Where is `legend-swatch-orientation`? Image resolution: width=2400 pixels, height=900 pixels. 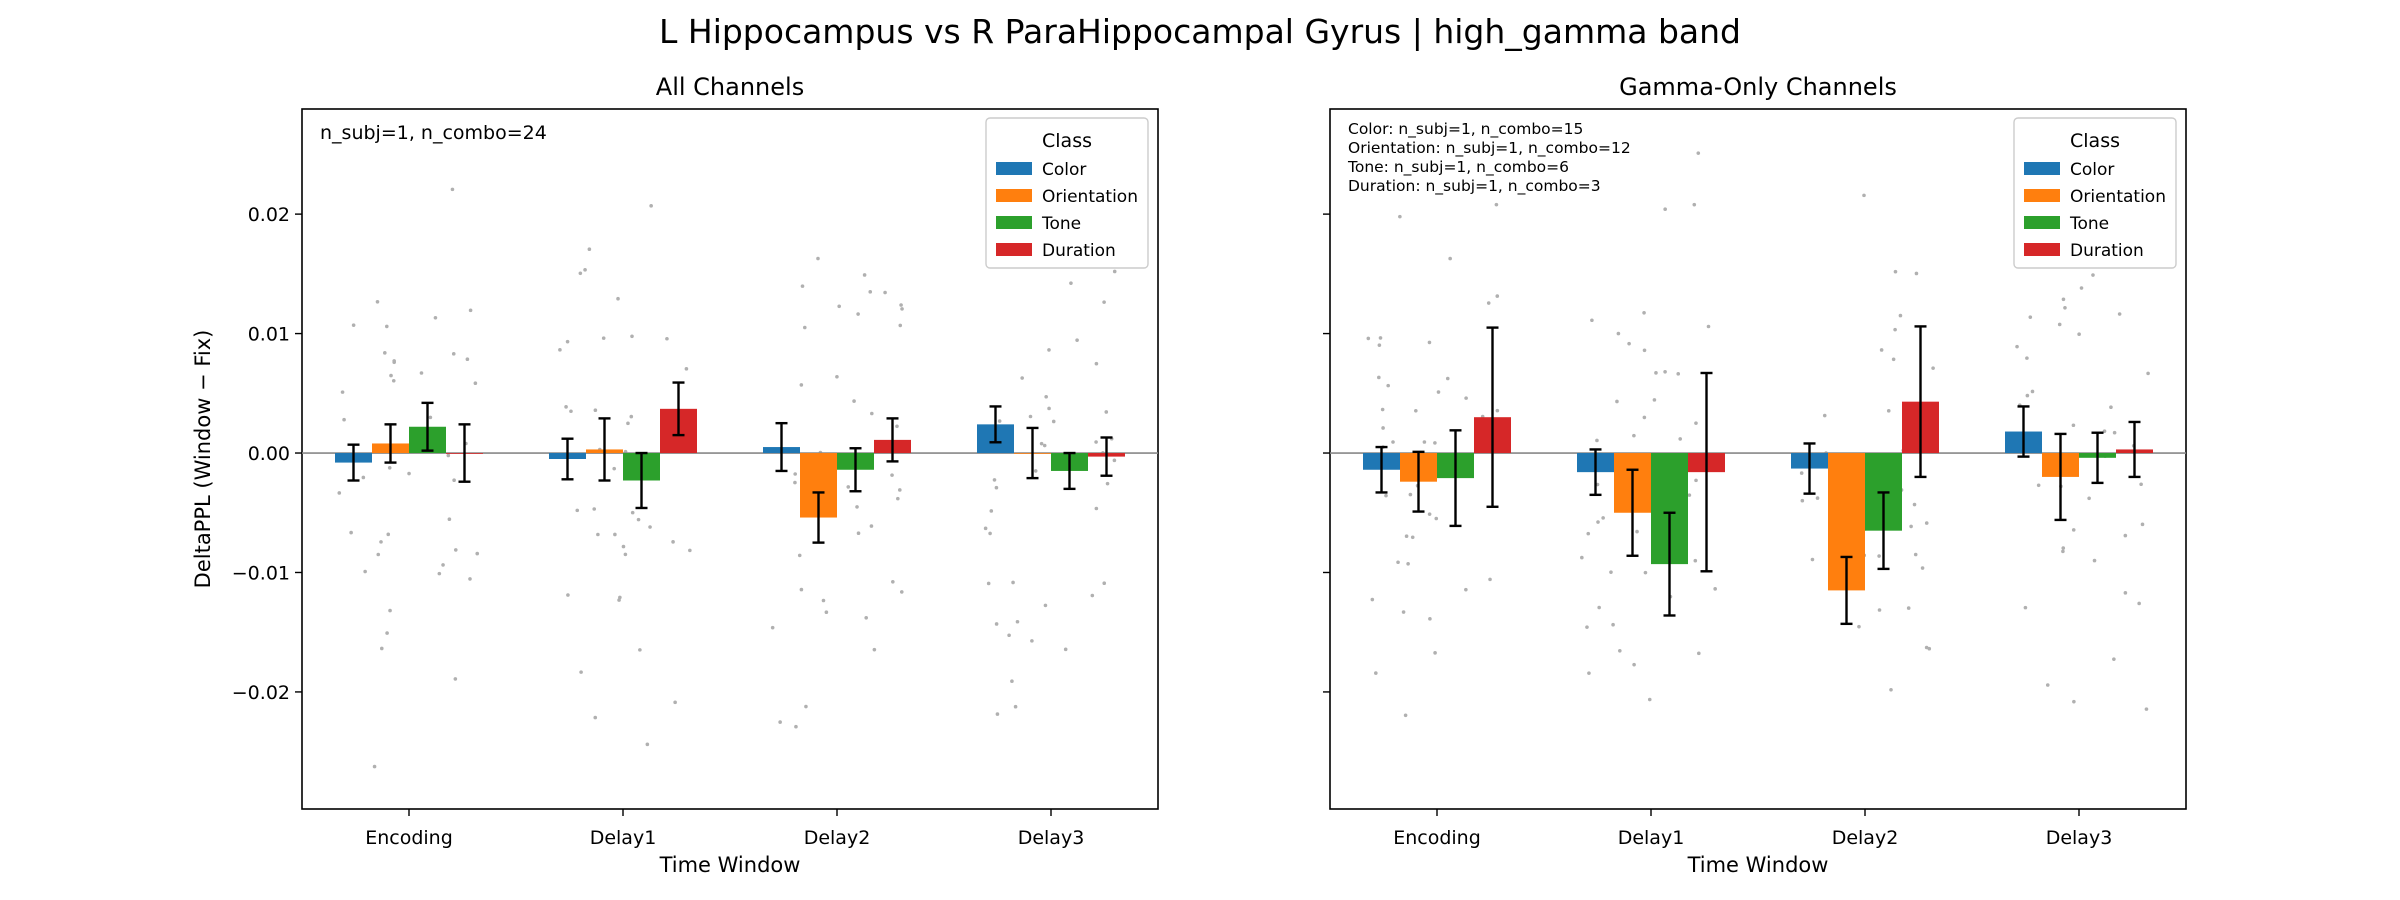
legend-swatch-orientation is located at coordinates (2042, 195).